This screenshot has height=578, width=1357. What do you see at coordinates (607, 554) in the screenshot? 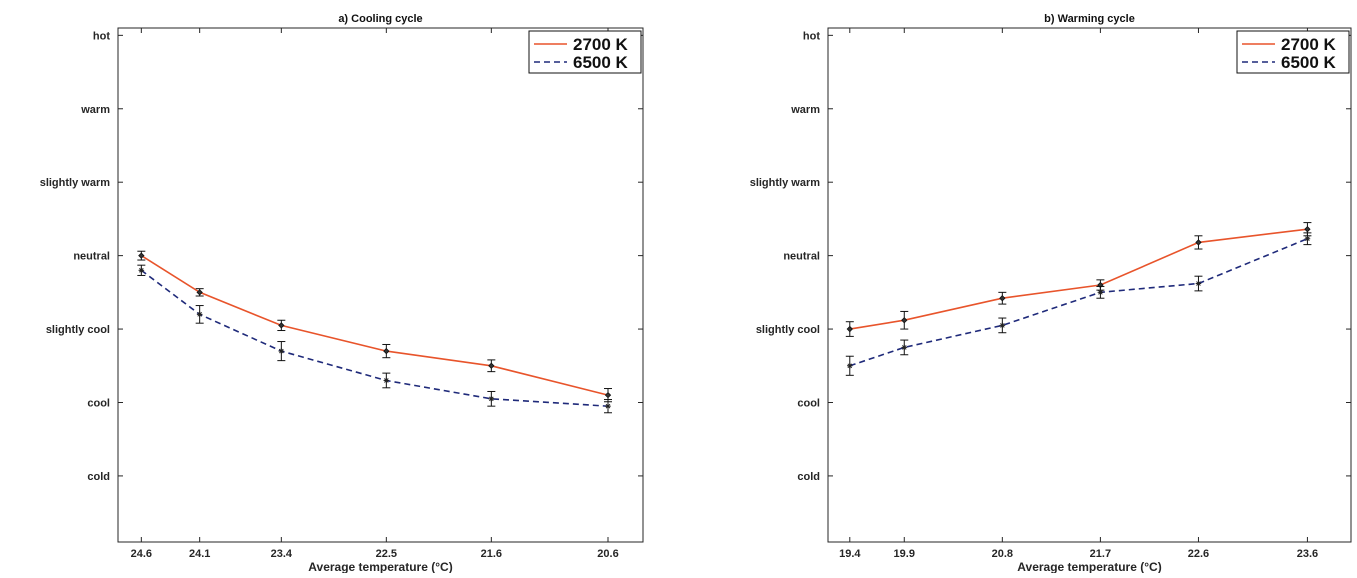
I see `x-tick-label: 20.6` at bounding box center [607, 554].